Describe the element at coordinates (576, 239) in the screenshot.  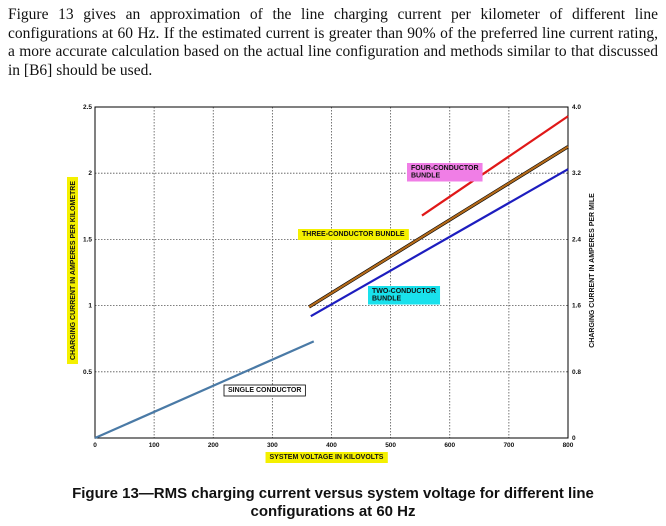
I see `y2-tick-label: 2.4` at that location.